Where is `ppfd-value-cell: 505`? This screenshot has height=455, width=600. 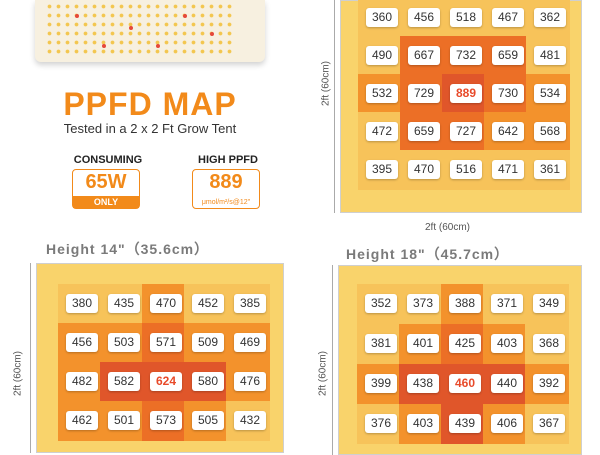
ppfd-value-cell: 505 is located at coordinates (208, 420).